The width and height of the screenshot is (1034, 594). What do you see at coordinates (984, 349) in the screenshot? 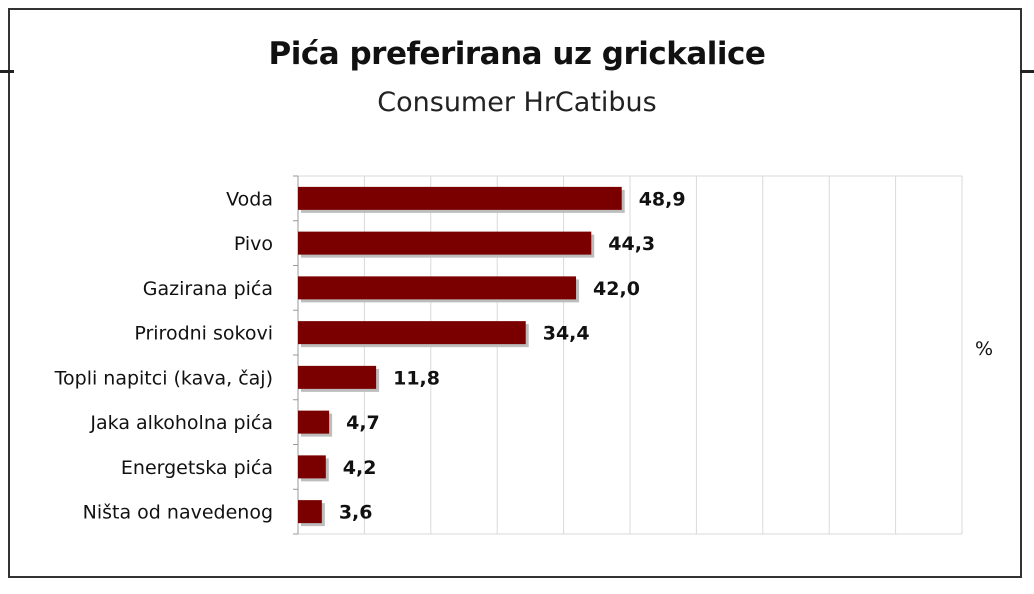
I see `unit-label: %` at bounding box center [984, 349].